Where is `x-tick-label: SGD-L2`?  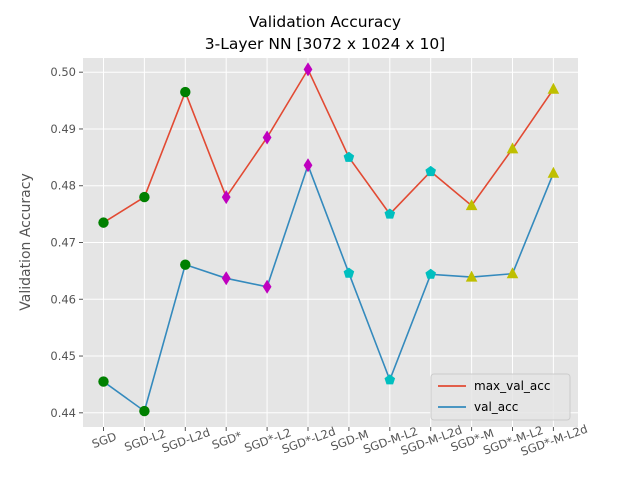 x-tick-label: SGD-L2 is located at coordinates (144, 440).